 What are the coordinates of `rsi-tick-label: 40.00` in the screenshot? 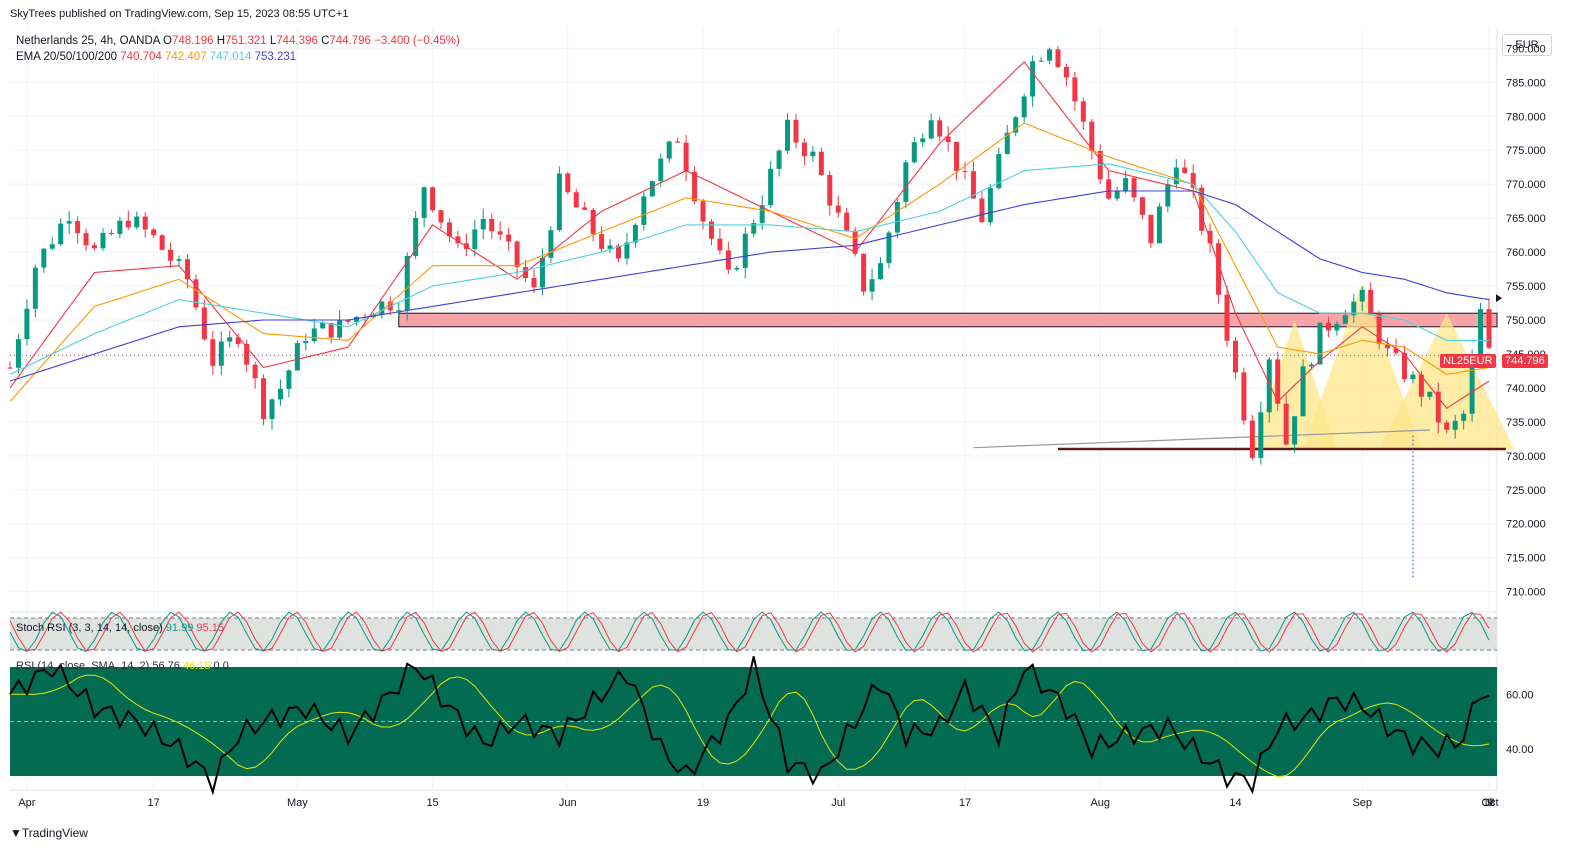 It's located at (1520, 750).